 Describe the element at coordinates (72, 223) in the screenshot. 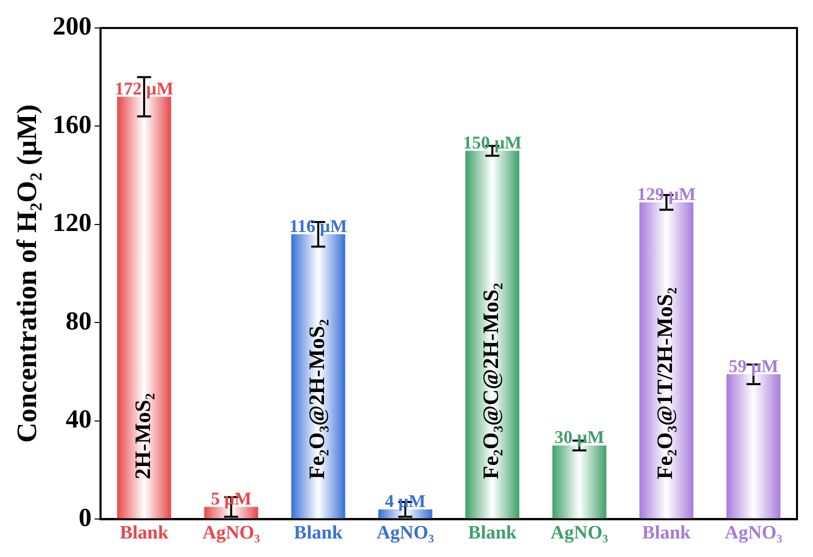

I see `y-tick-label: 120` at that location.